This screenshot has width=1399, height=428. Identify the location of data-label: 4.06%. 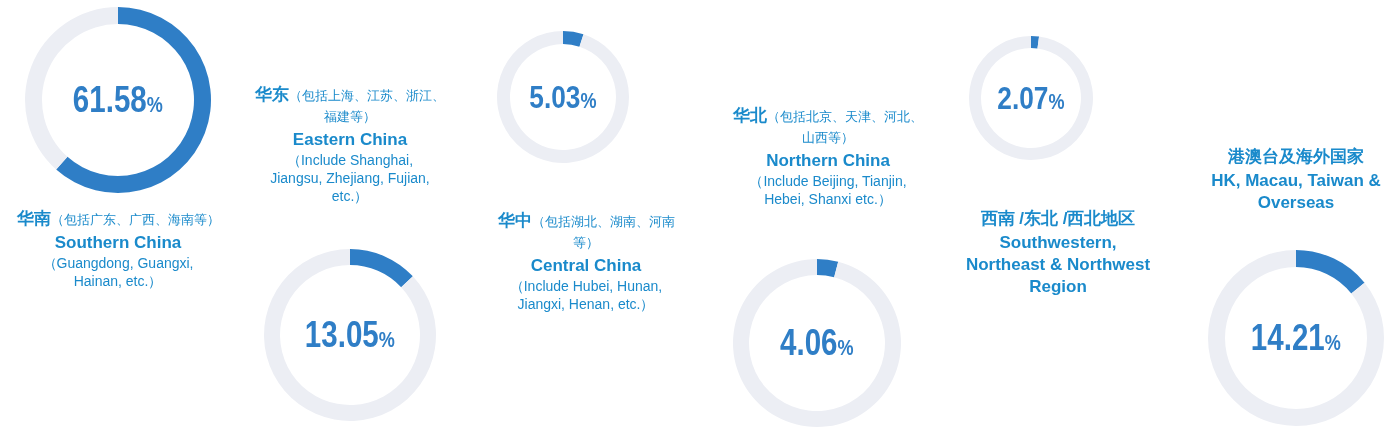
(817, 342).